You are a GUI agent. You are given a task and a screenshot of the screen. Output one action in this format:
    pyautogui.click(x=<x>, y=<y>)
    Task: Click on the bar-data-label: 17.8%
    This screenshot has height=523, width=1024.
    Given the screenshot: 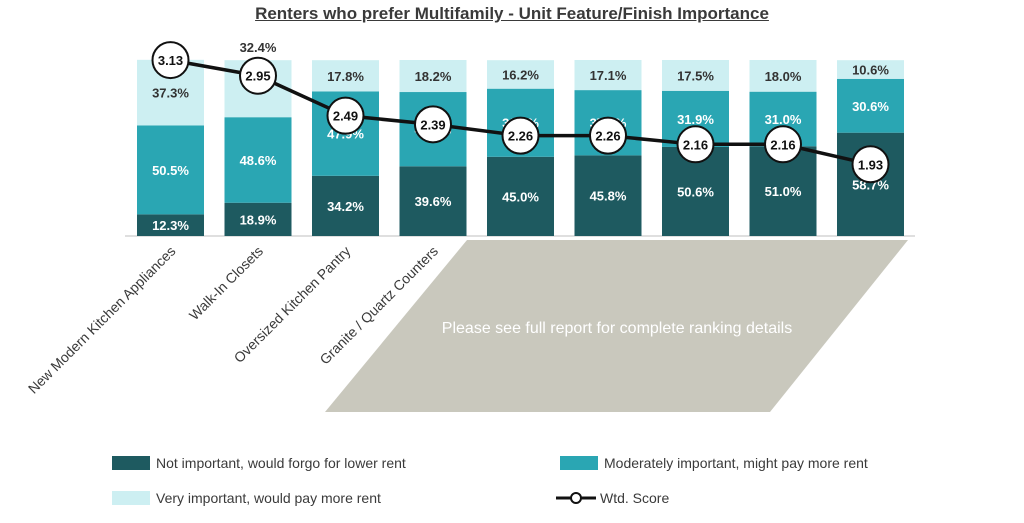 What is the action you would take?
    pyautogui.click(x=345, y=76)
    